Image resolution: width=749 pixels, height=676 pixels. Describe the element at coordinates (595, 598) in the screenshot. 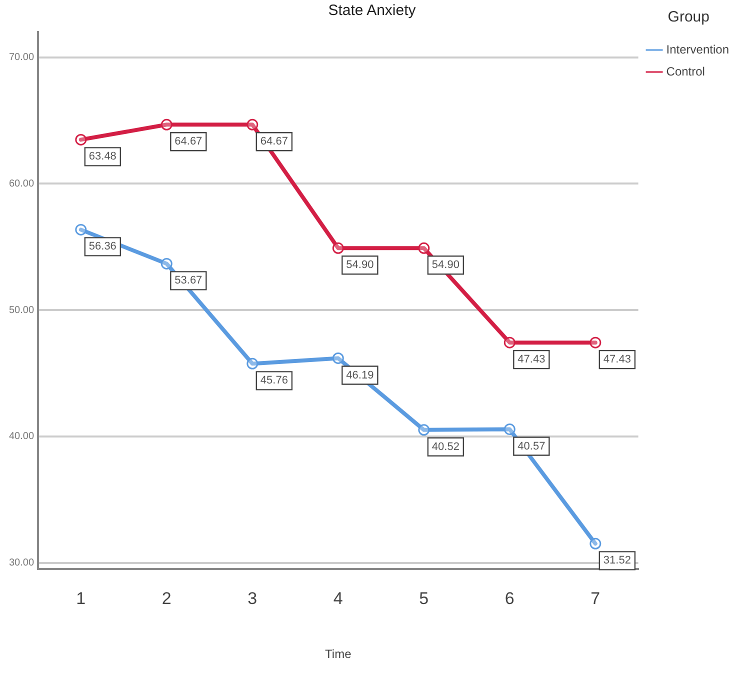

I see `x-tick-label: 7` at that location.